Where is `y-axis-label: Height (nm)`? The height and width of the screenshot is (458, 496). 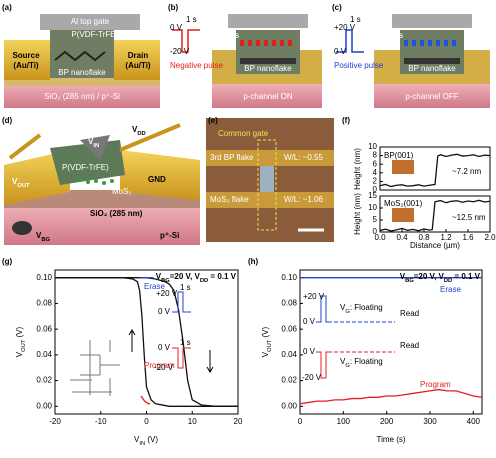
y-axis-label: Height (nm) is located at coordinates (357, 214).